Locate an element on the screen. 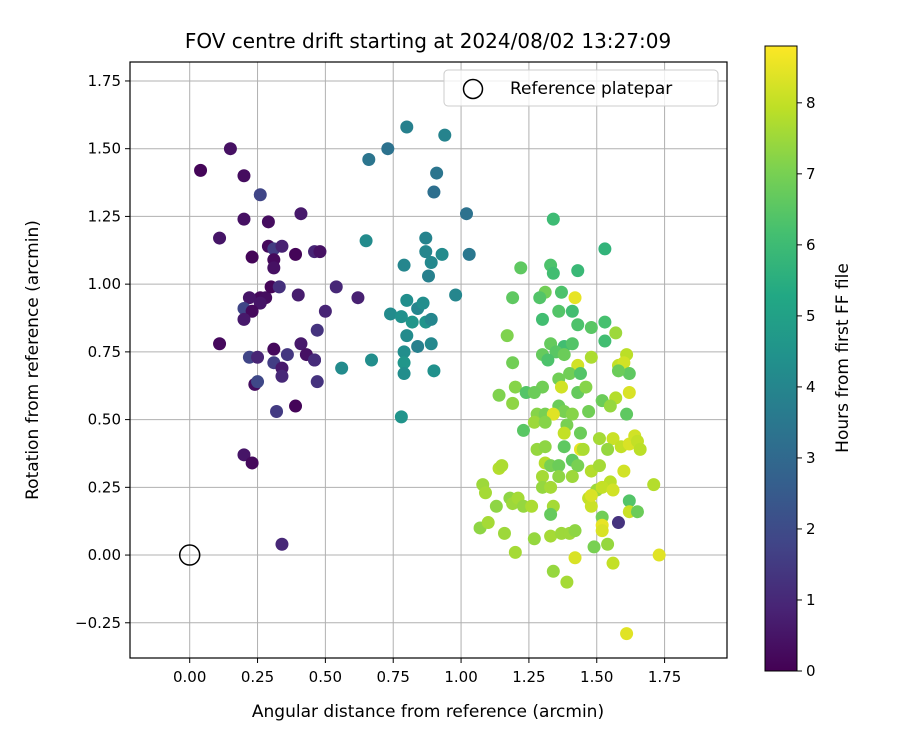  y-axis-ticks: −0.25 0.00 0.25 0.50 0.75 1.00 1.25 1.50 1.75 is located at coordinates (102, 352).